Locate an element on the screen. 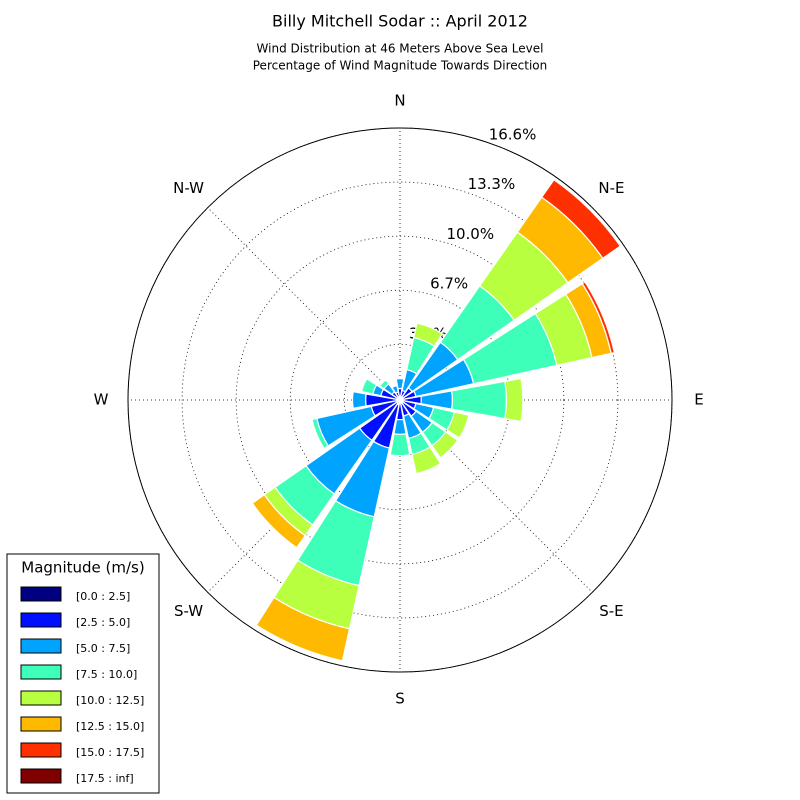 The image size is (800, 800). direction-label: W is located at coordinates (101, 400).